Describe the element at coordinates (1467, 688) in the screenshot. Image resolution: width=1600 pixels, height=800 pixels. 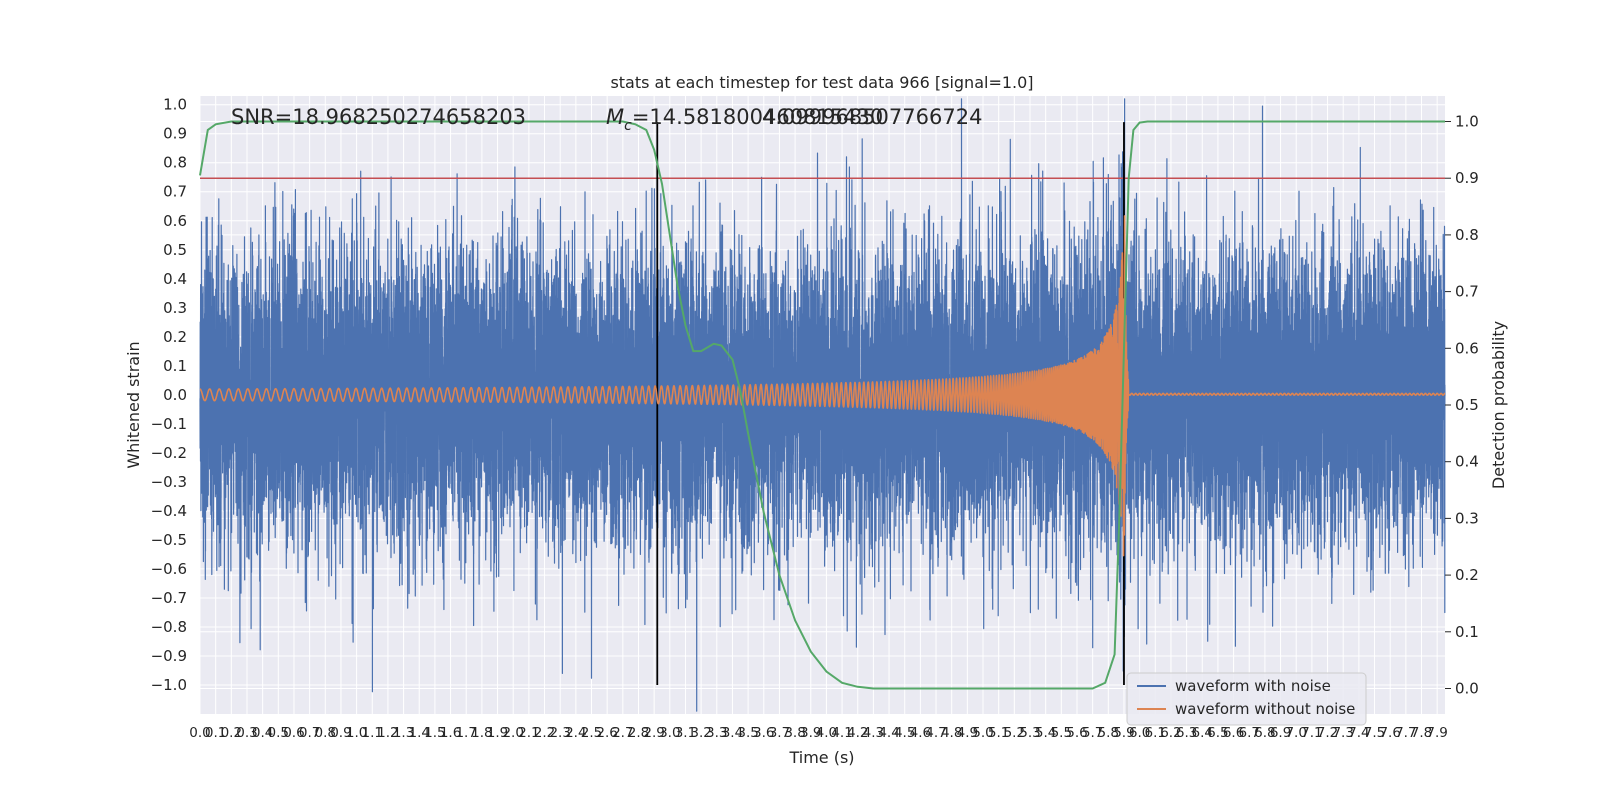
I see `y2-tick-label: 0.0` at that location.